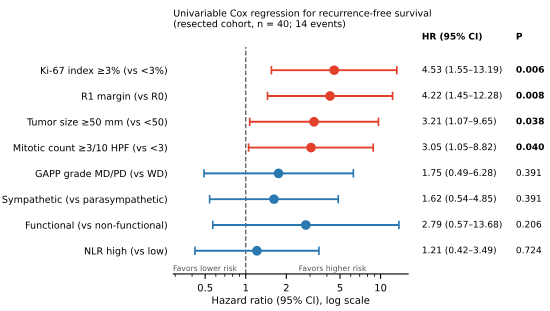  What do you see at coordinates (462, 70) in the screenshot?
I see `text: 4.53 (1.55–13.19)` at bounding box center [462, 70].